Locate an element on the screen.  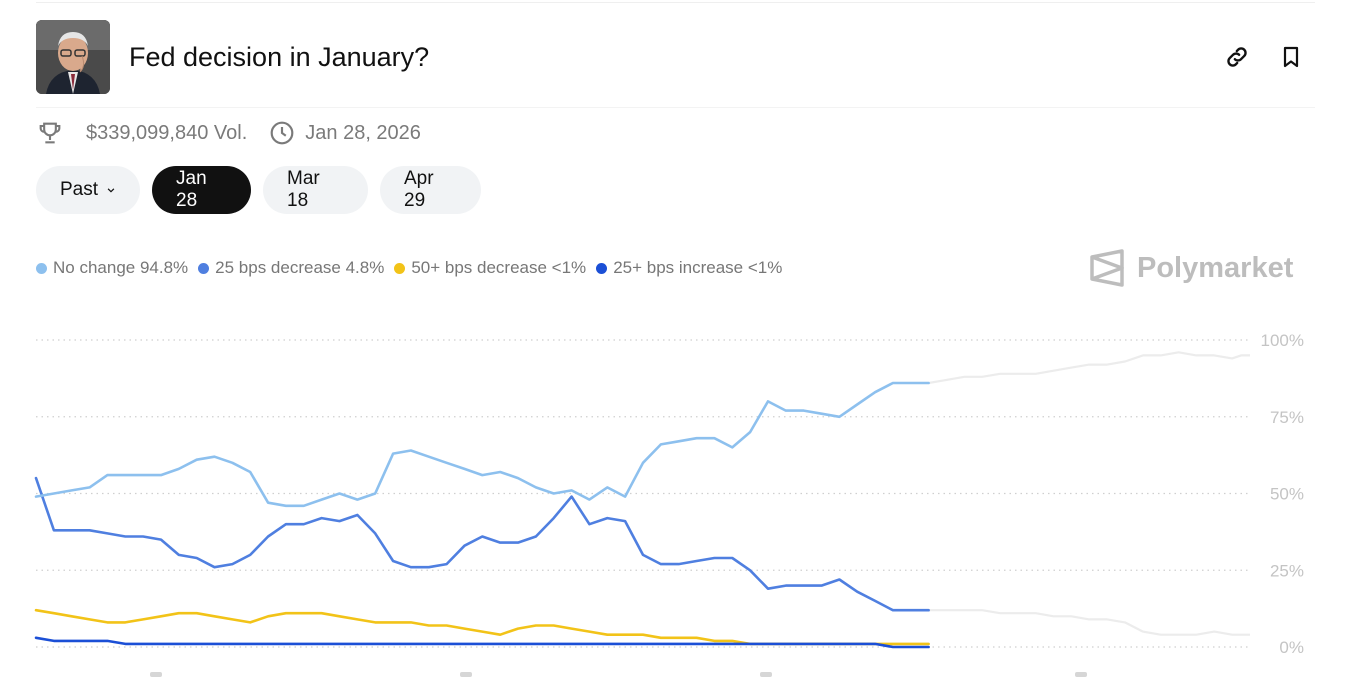
bookmark-button is located at coordinates (1291, 57).